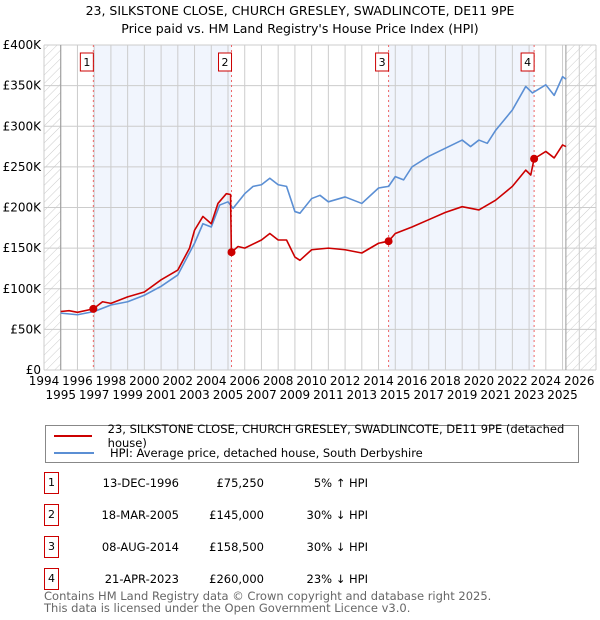 This screenshot has width=600, height=620. I want to click on x-tick-label: 2025, so click(562, 395).